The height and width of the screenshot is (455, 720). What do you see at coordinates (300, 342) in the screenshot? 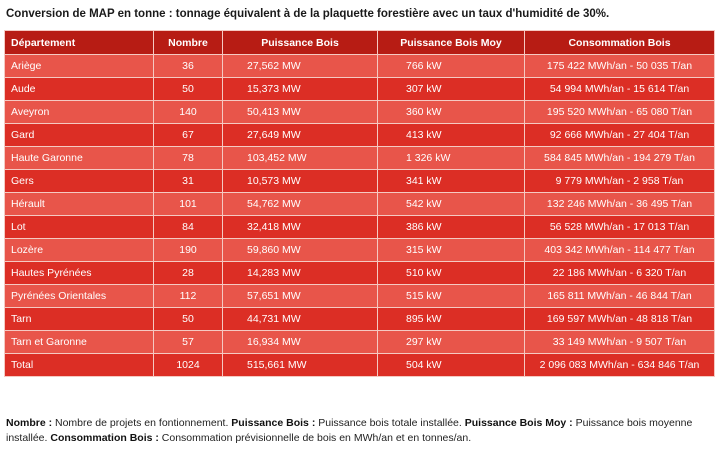
I see `cell-puissance-bois: 16,934 MW` at bounding box center [300, 342].